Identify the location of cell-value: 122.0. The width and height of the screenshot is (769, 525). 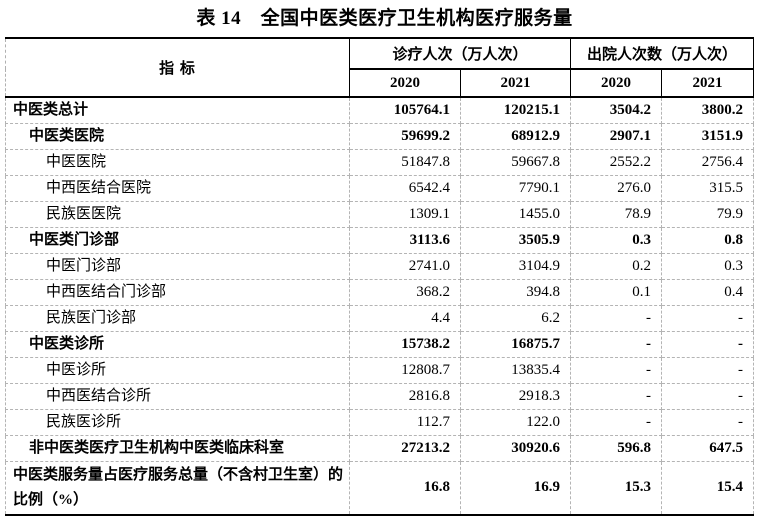
(515, 422).